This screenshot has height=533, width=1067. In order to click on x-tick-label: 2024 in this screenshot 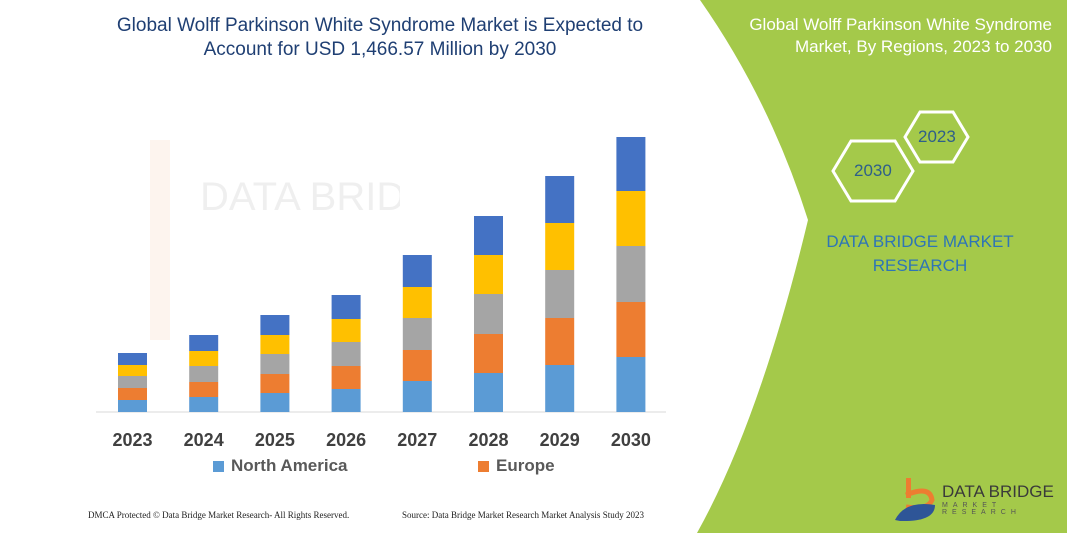, I will do `click(203, 440)`.